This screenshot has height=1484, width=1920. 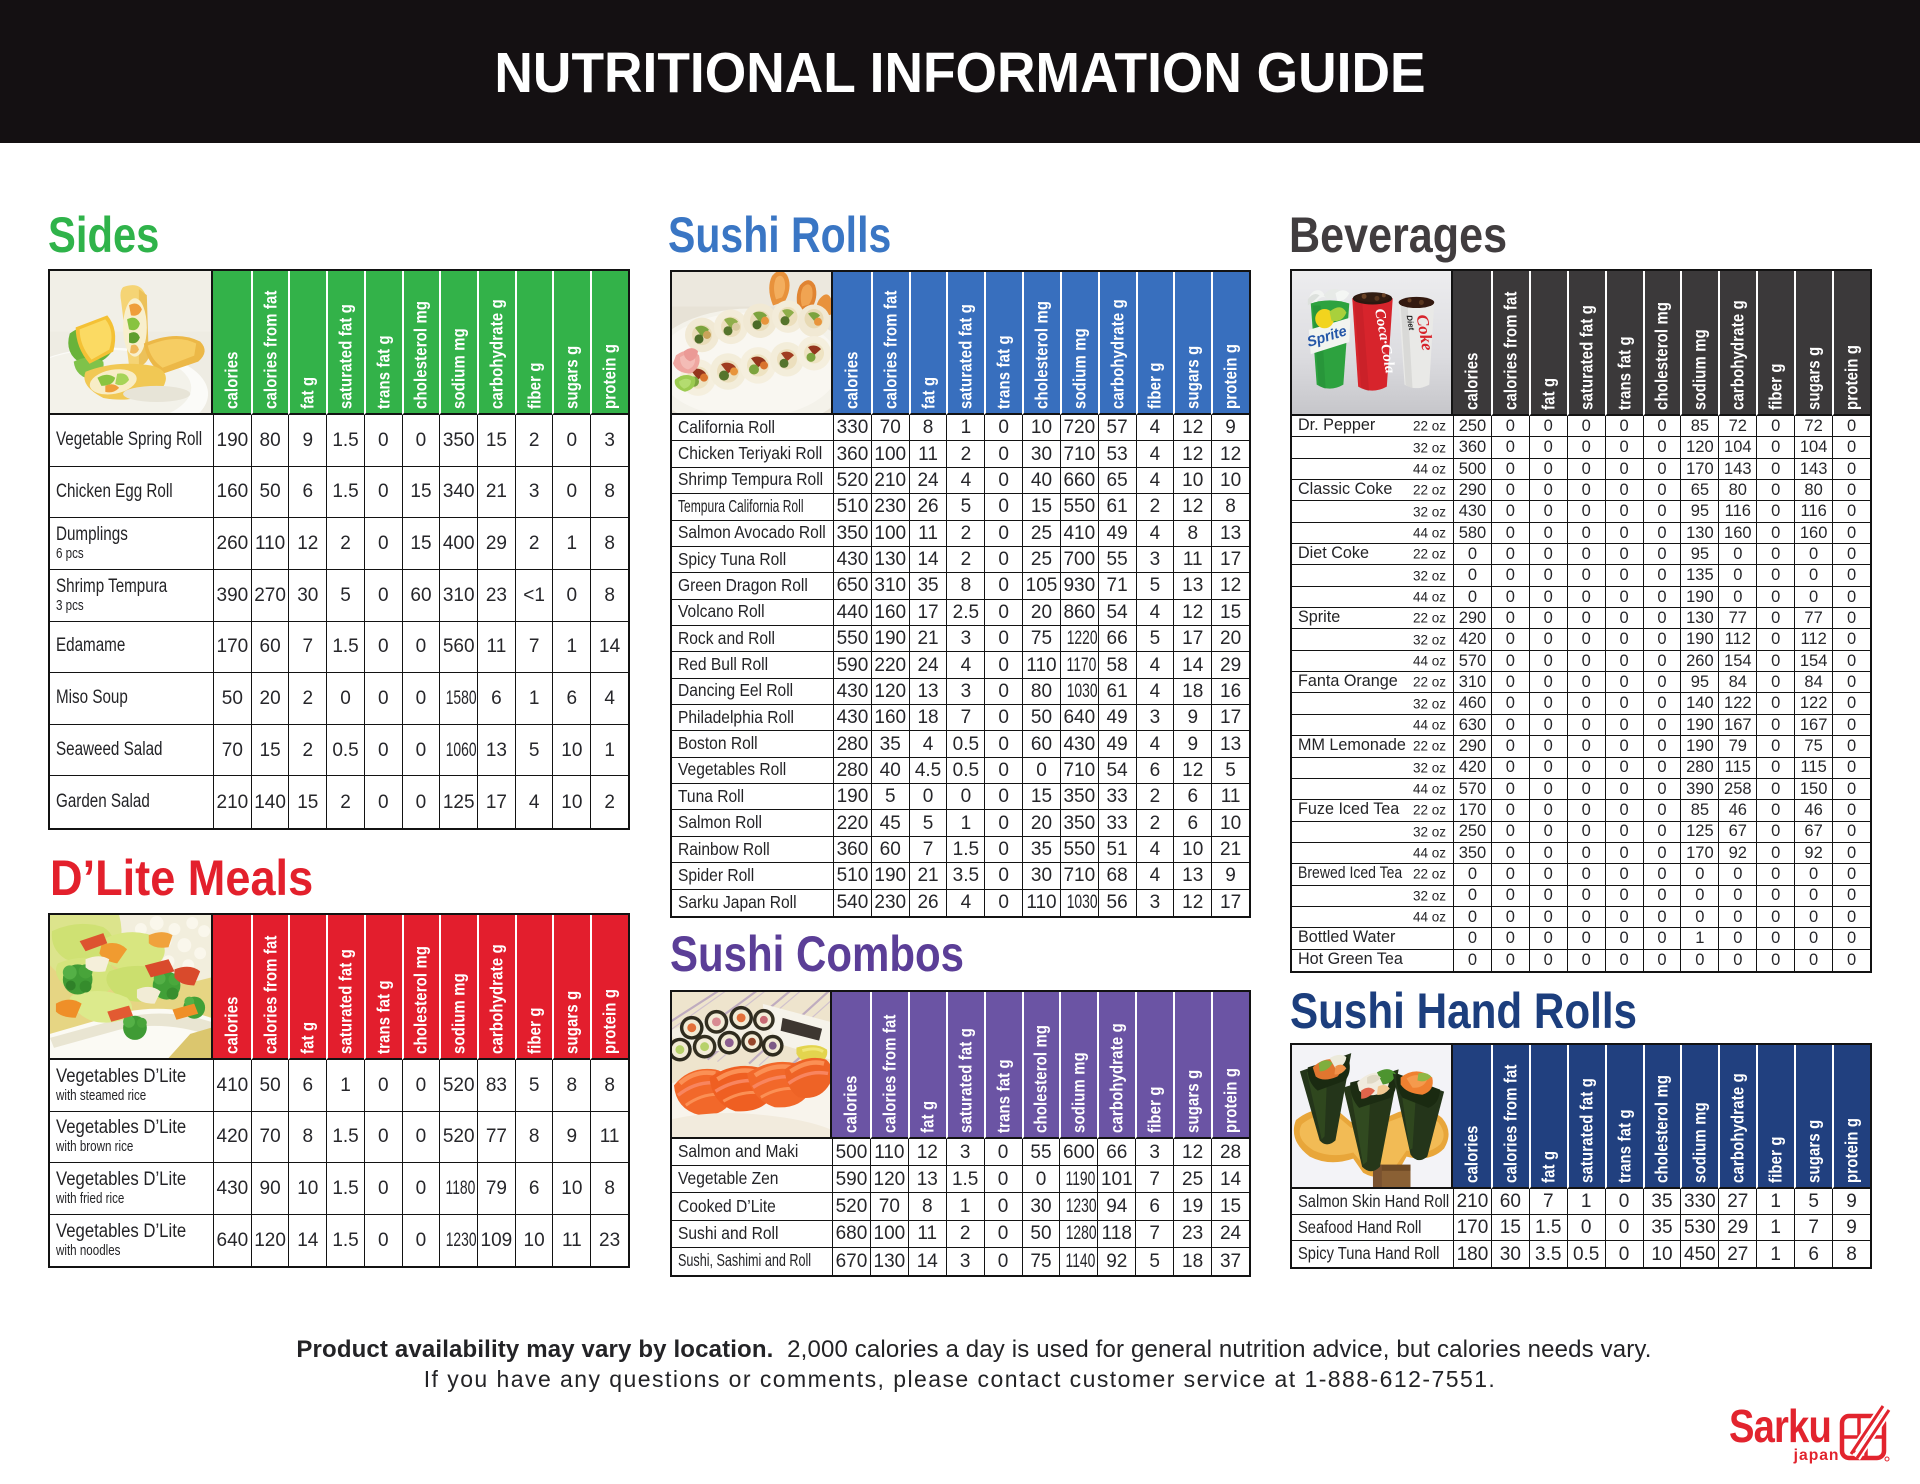 What do you see at coordinates (1780, 1426) in the screenshot?
I see `svg-text: Sarku` at bounding box center [1780, 1426].